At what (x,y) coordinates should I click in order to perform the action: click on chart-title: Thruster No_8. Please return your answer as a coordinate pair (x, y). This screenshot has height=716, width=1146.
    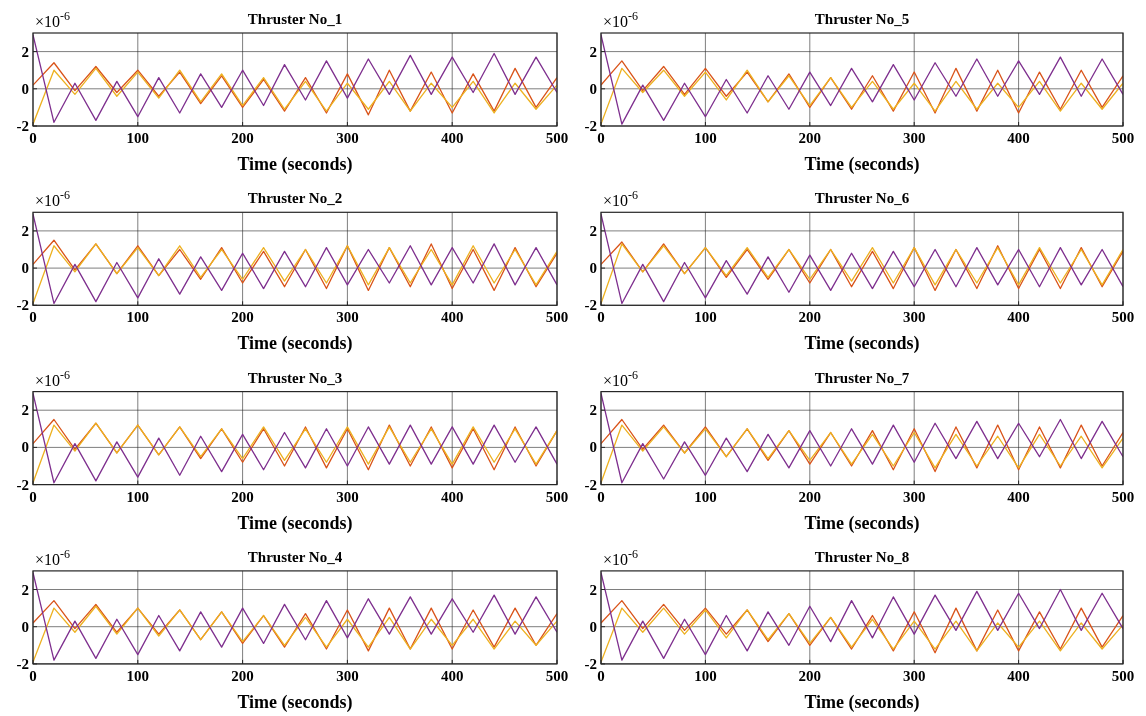
    Looking at the image, I should click on (862, 556).